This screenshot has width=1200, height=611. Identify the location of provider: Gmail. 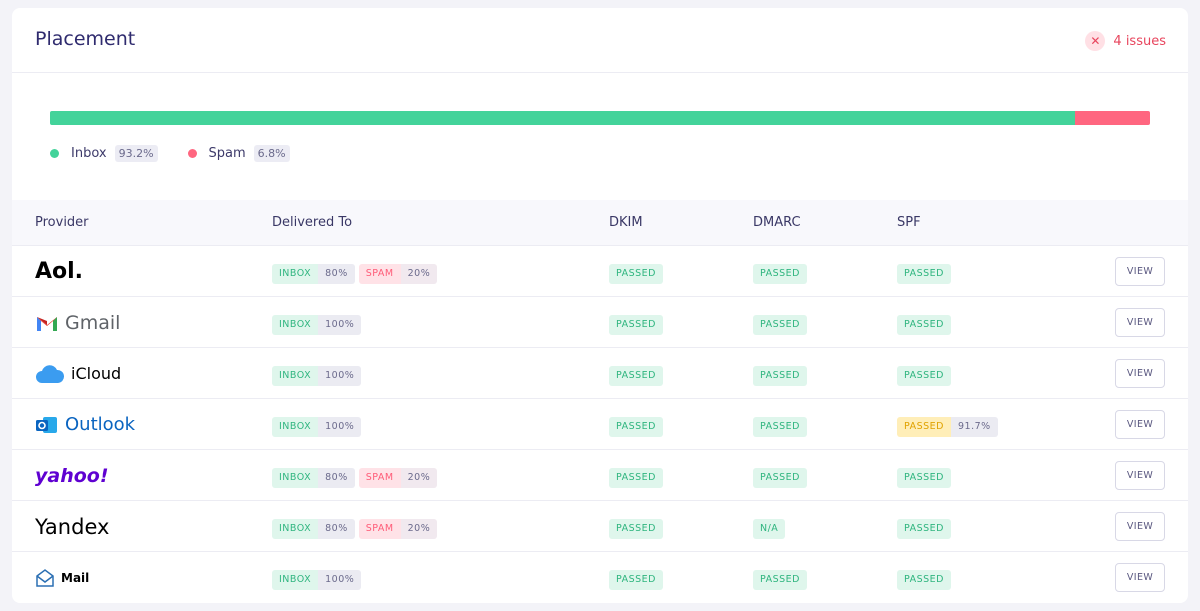
(77, 322).